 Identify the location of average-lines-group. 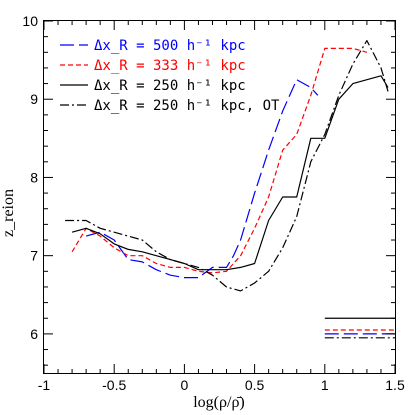
(359, 328).